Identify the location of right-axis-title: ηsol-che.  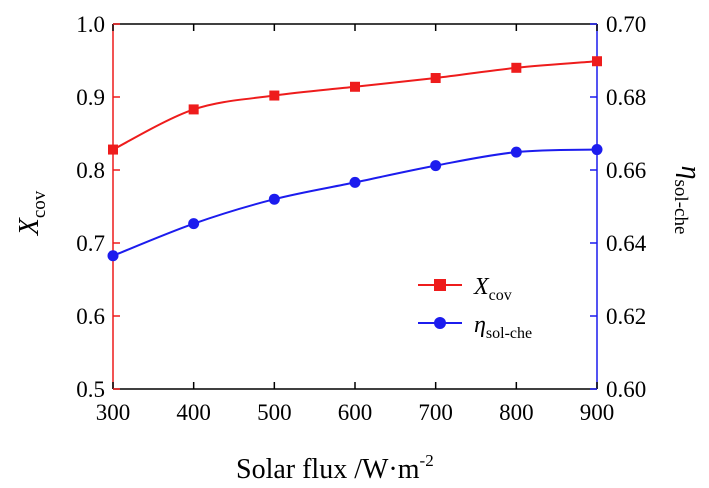
(688, 200).